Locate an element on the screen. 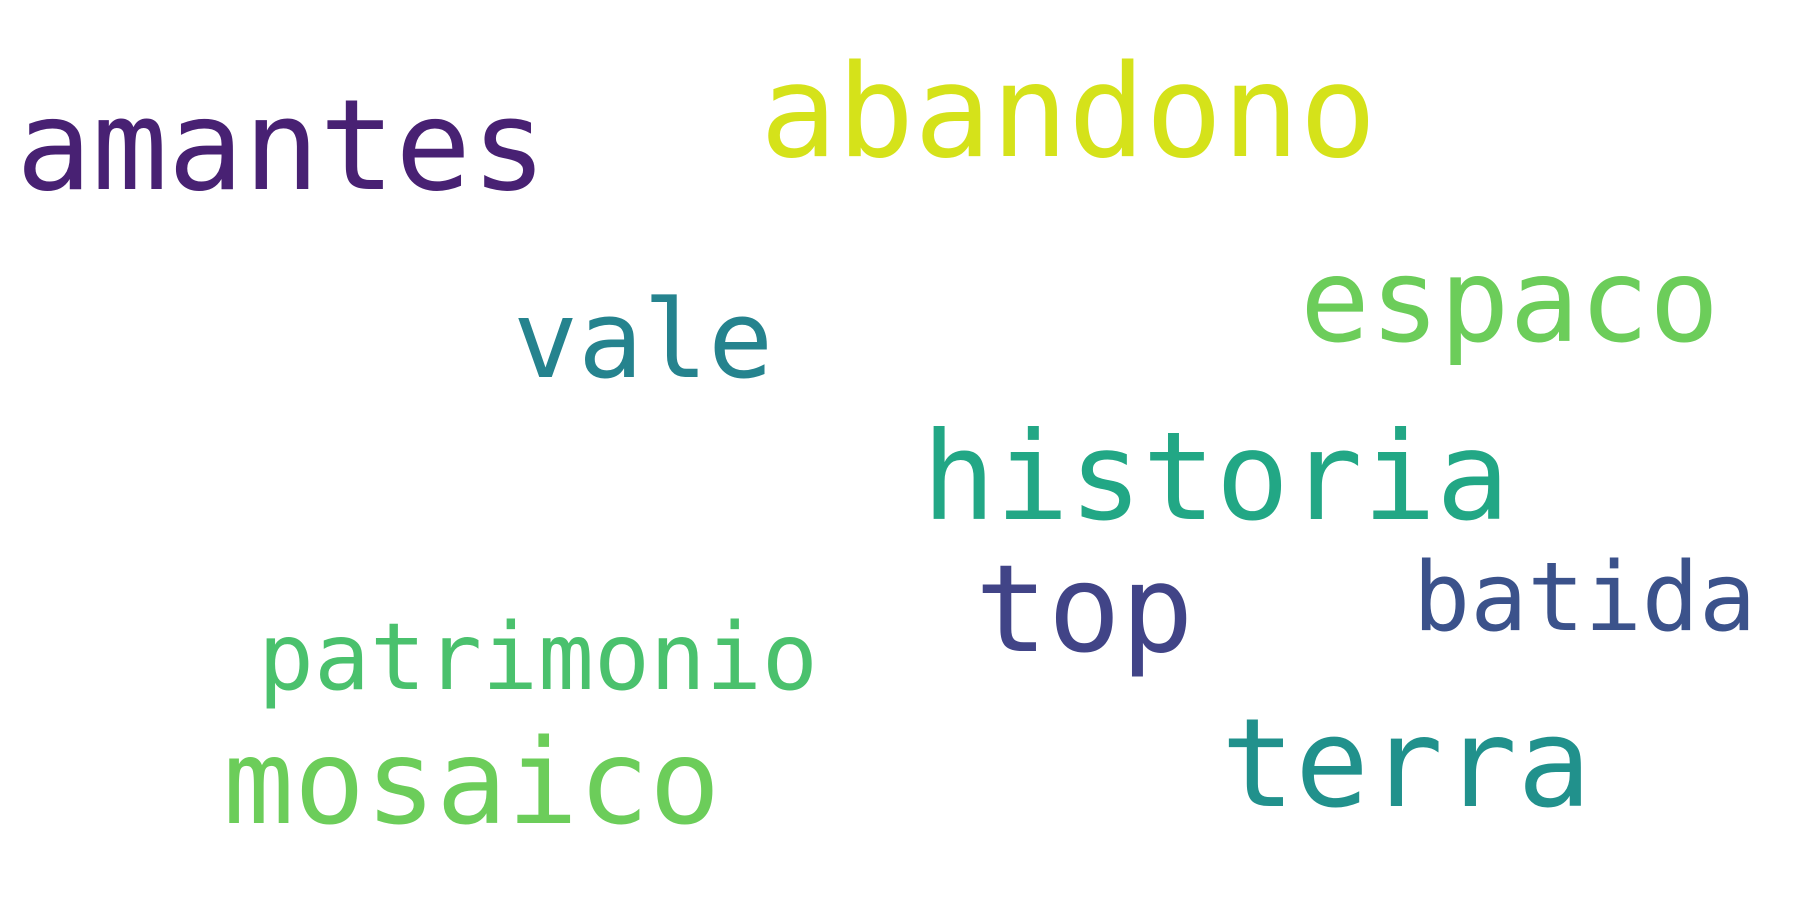  word-espaco: espaco is located at coordinates (1510, 301).